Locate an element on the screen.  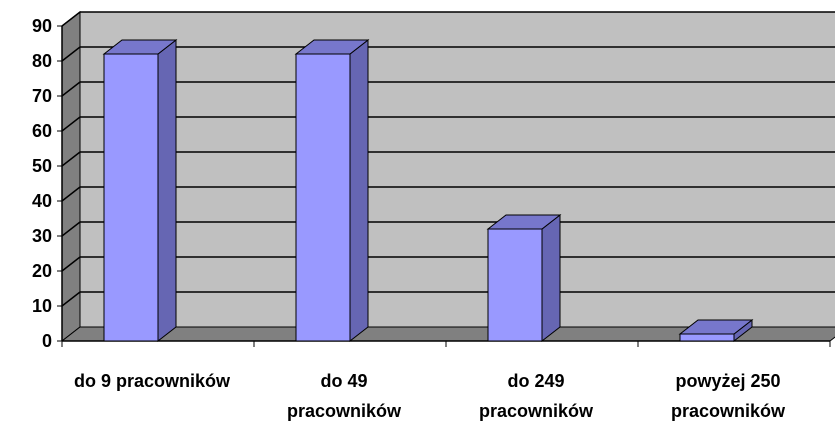
y-tick-label: 70 is located at coordinates (42, 96).